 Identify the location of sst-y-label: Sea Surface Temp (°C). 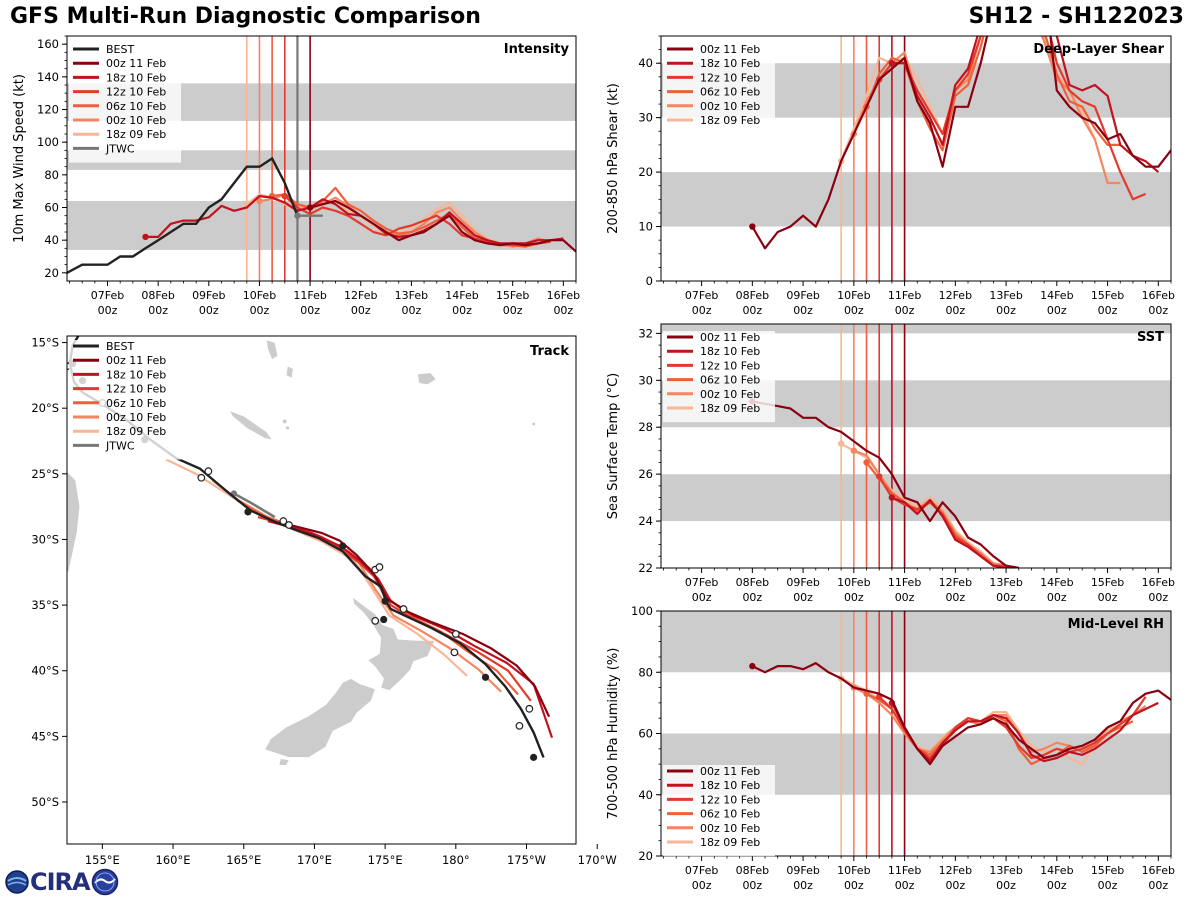
(613, 446).